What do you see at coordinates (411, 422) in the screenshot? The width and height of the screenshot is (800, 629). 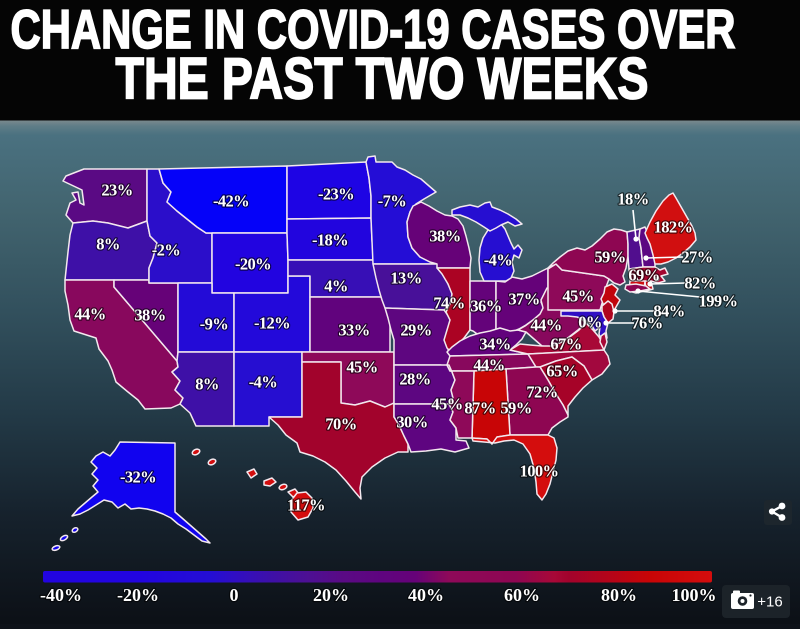 I see `svg-text: 30%` at bounding box center [411, 422].